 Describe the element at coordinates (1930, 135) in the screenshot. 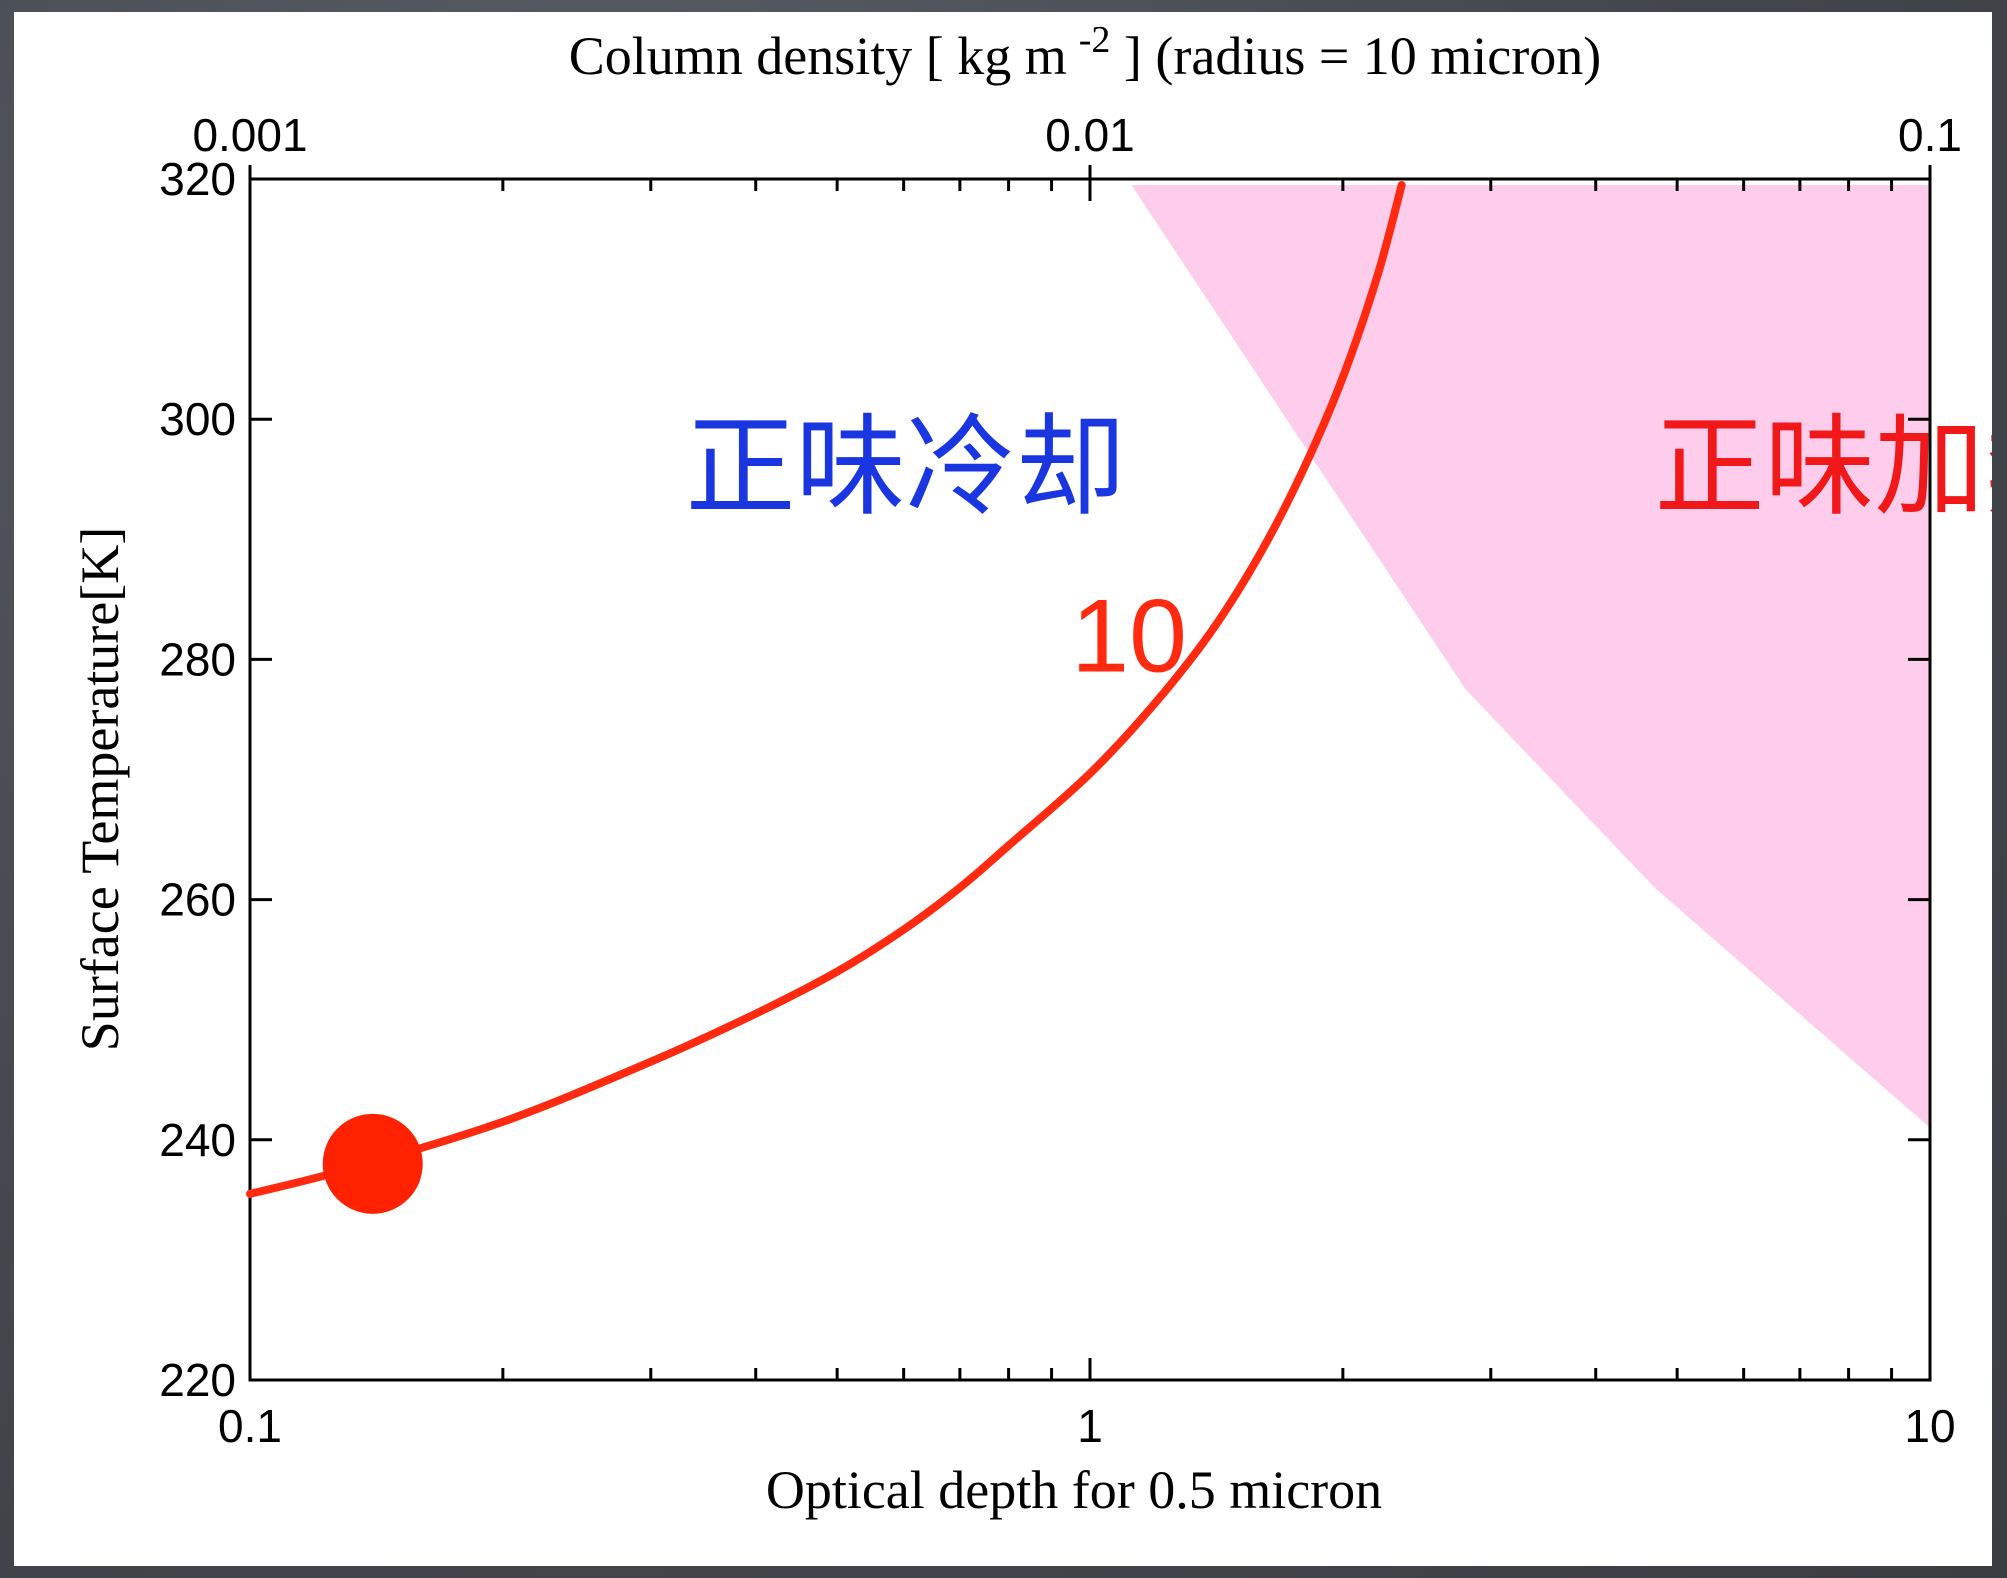

I see `x2-tick-label: 0.1` at that location.